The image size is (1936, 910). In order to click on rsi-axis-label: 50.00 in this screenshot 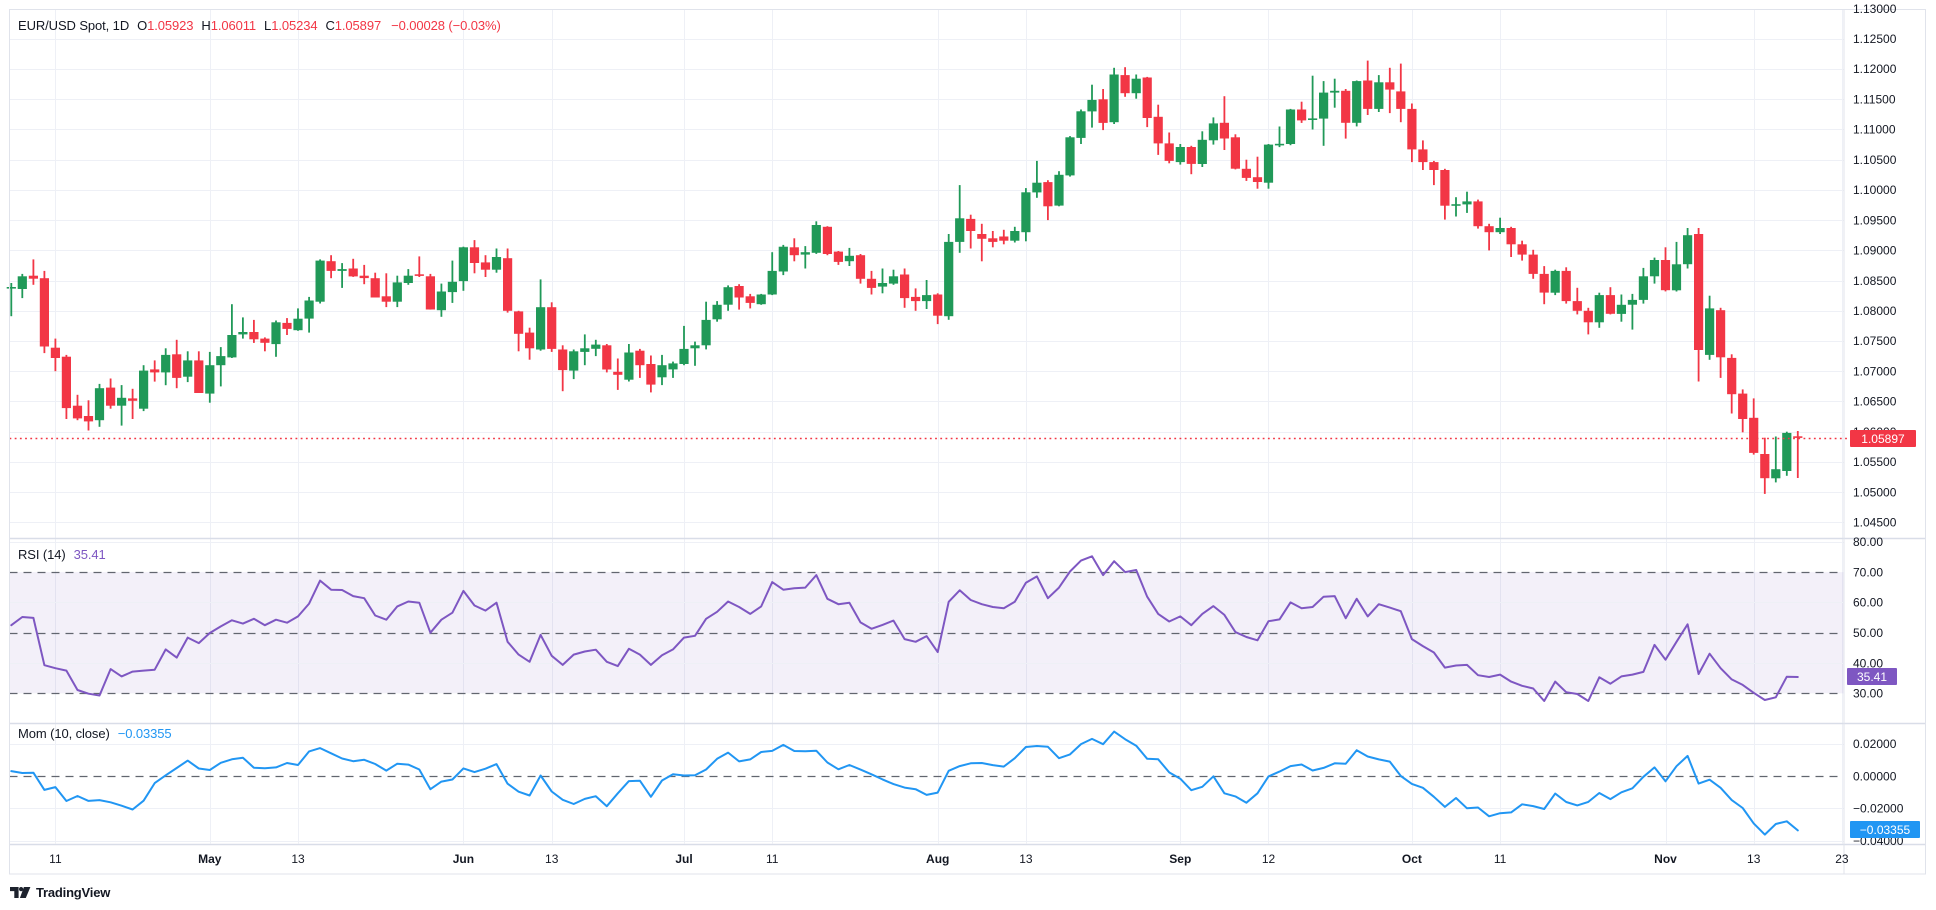, I will do `click(1868, 633)`.